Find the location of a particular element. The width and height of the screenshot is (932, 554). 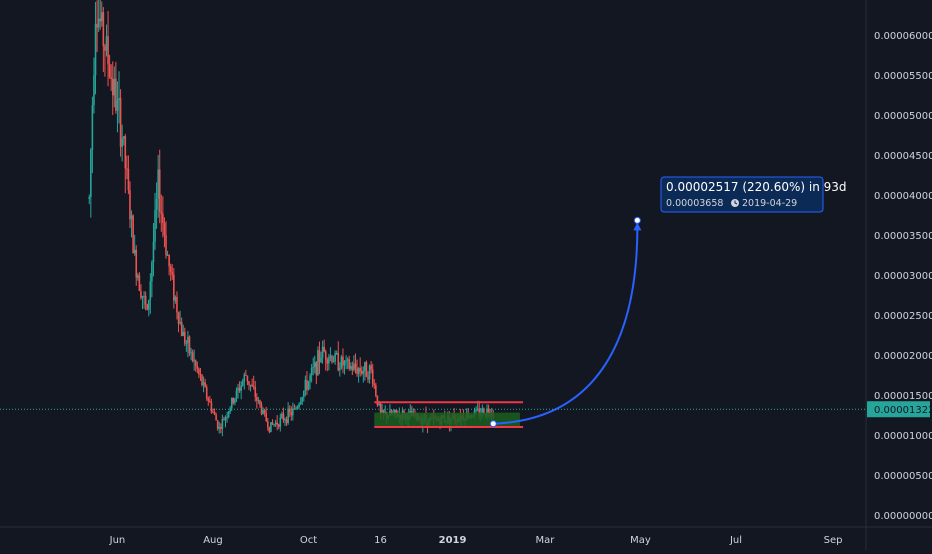

current-price-label: 0.00001322 is located at coordinates (903, 410).